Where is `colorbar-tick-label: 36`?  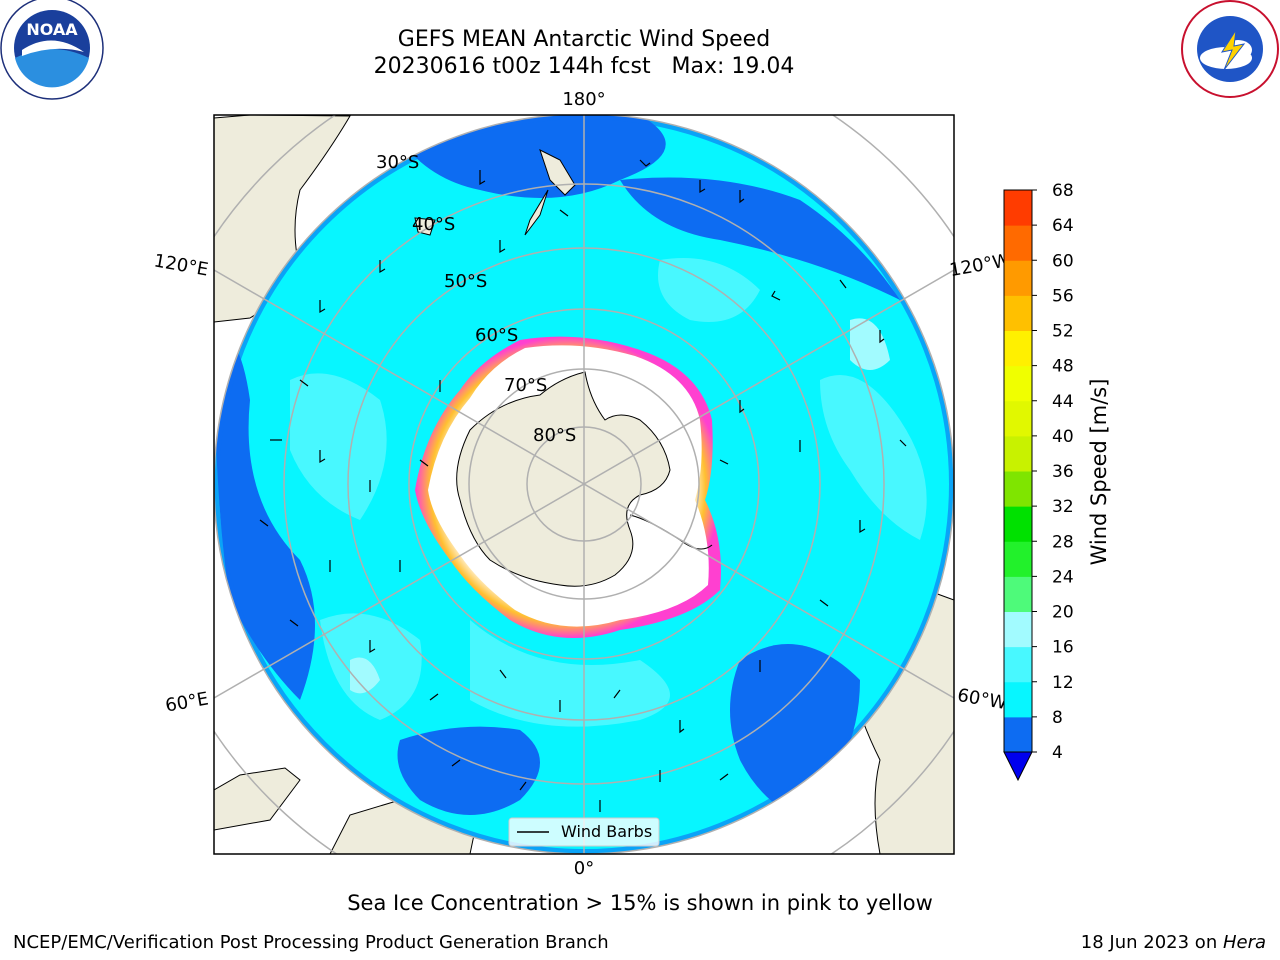
colorbar-tick-label: 36 is located at coordinates (1063, 472).